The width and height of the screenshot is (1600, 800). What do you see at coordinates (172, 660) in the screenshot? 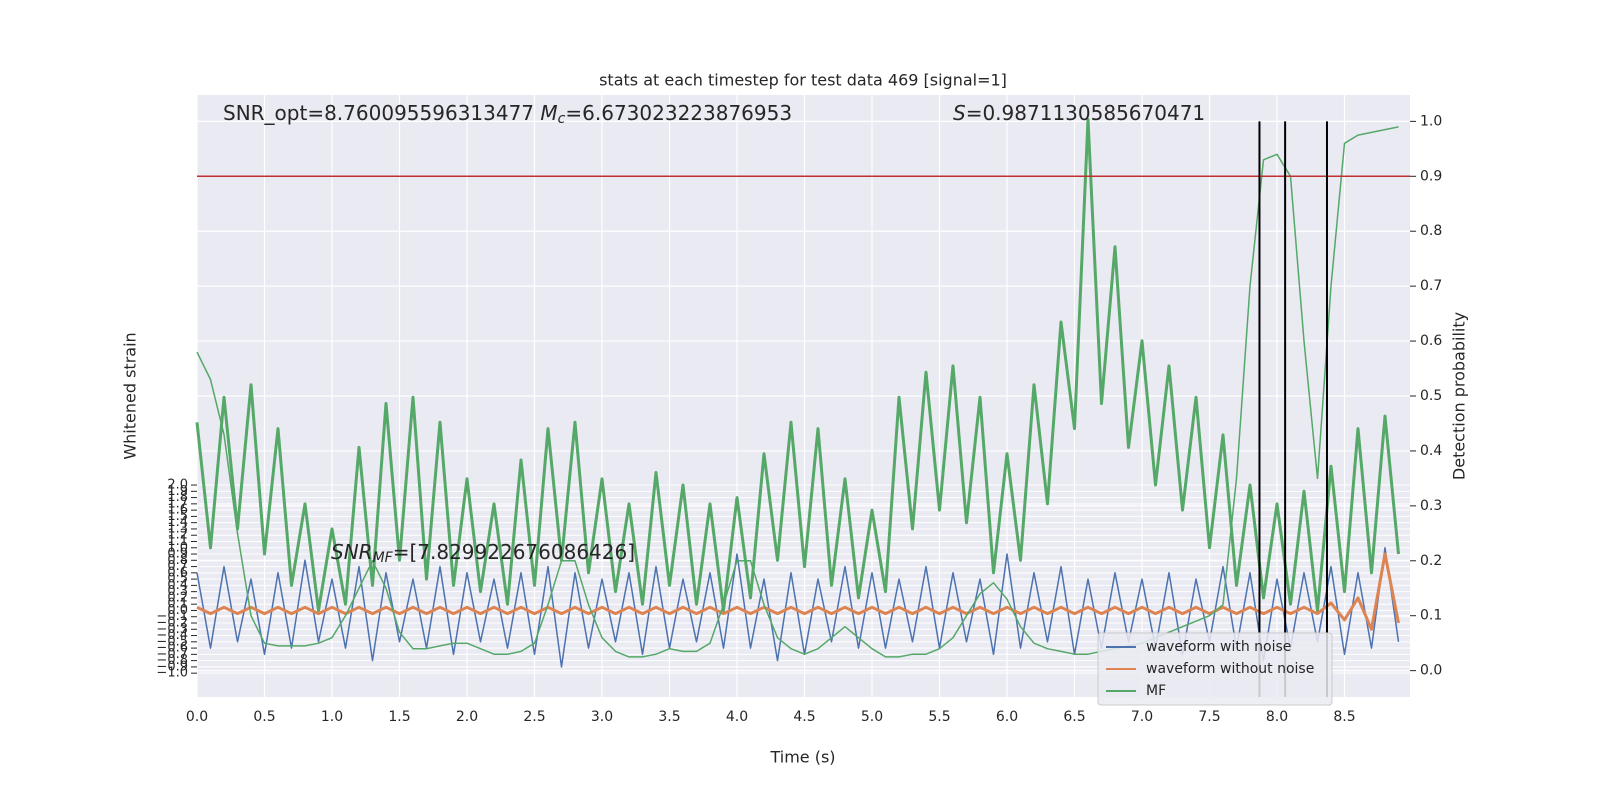
I see `y-tick-label: −0.8` at bounding box center [172, 660].